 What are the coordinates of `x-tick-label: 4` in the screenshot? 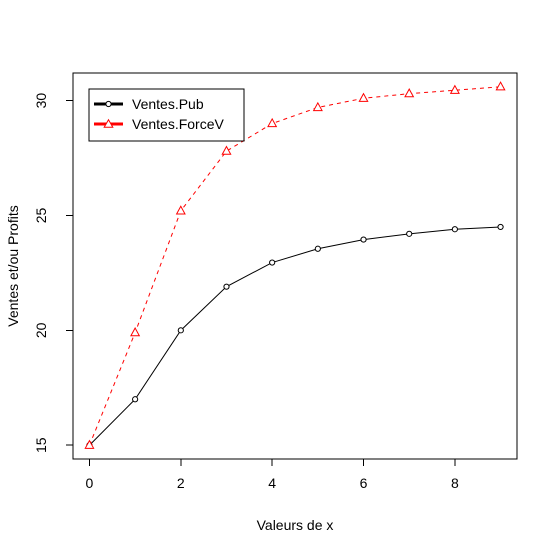 It's located at (272, 483).